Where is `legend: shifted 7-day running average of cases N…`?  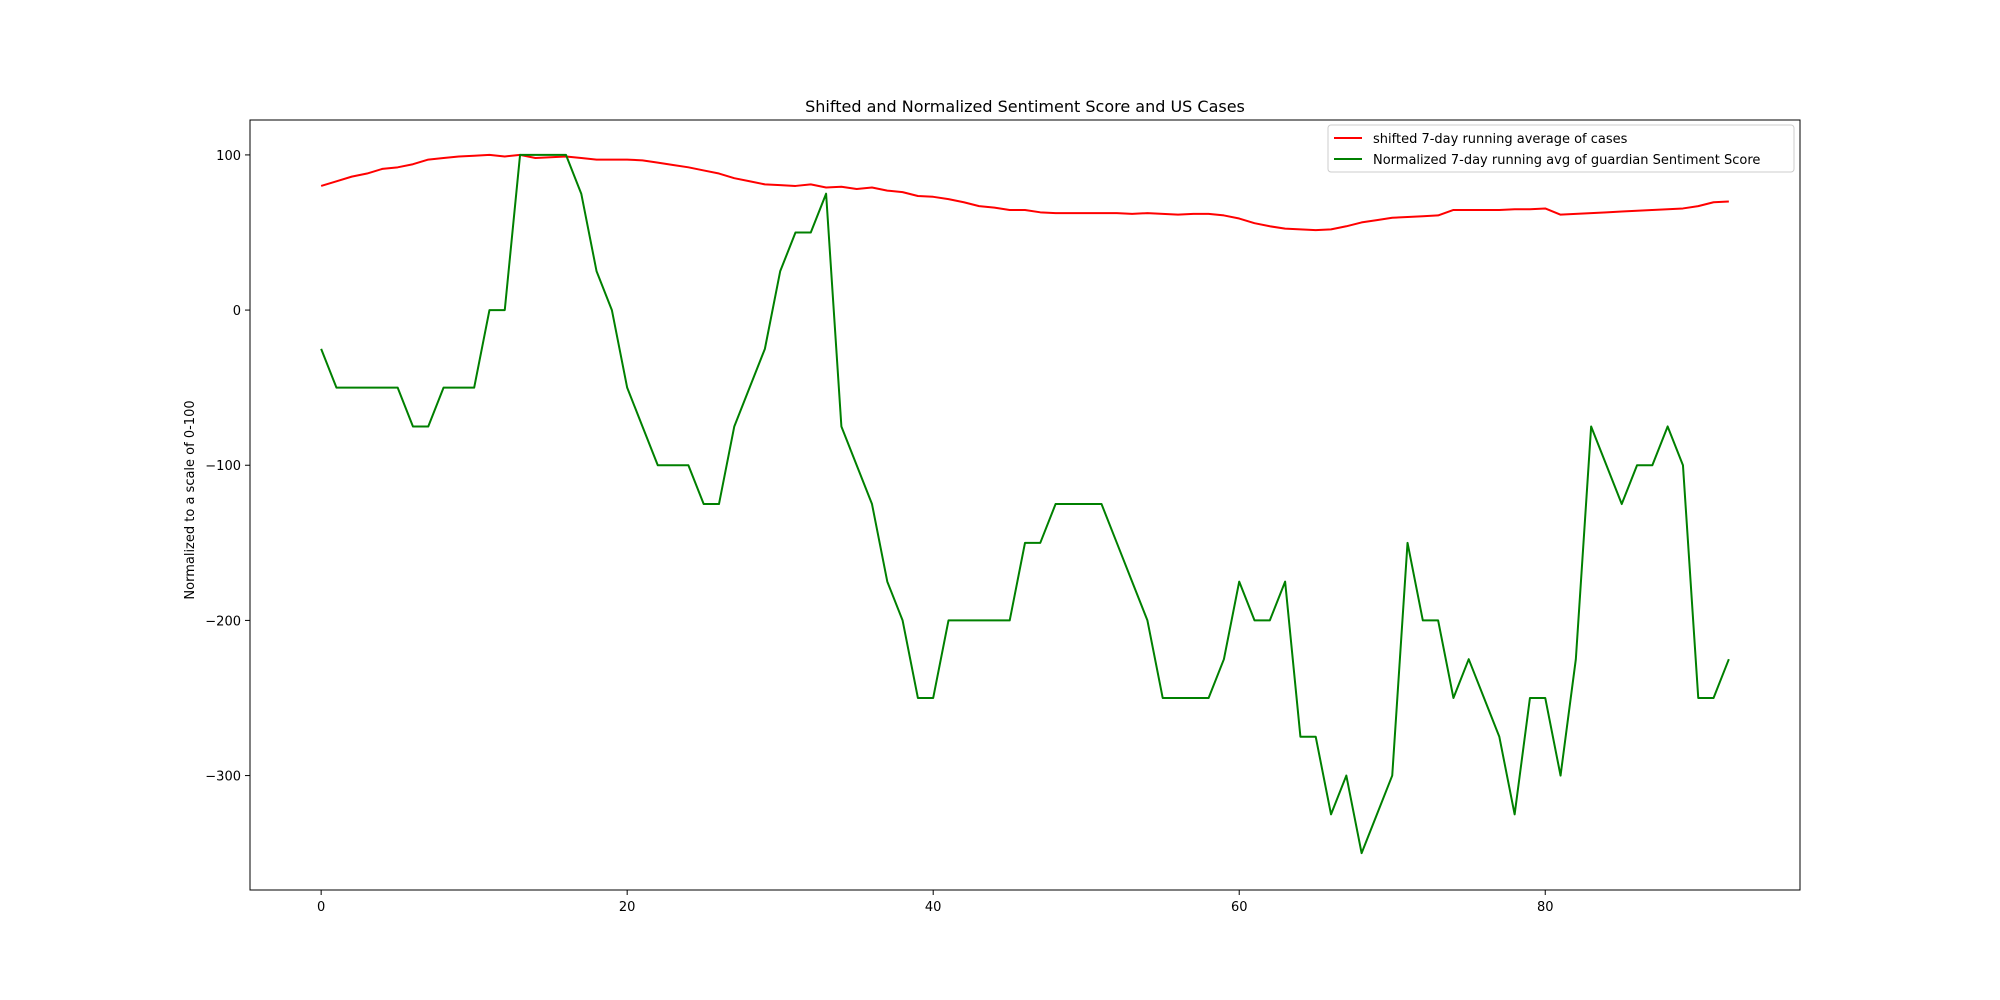
legend: shifted 7-day running average of cases N… is located at coordinates (1561, 148).